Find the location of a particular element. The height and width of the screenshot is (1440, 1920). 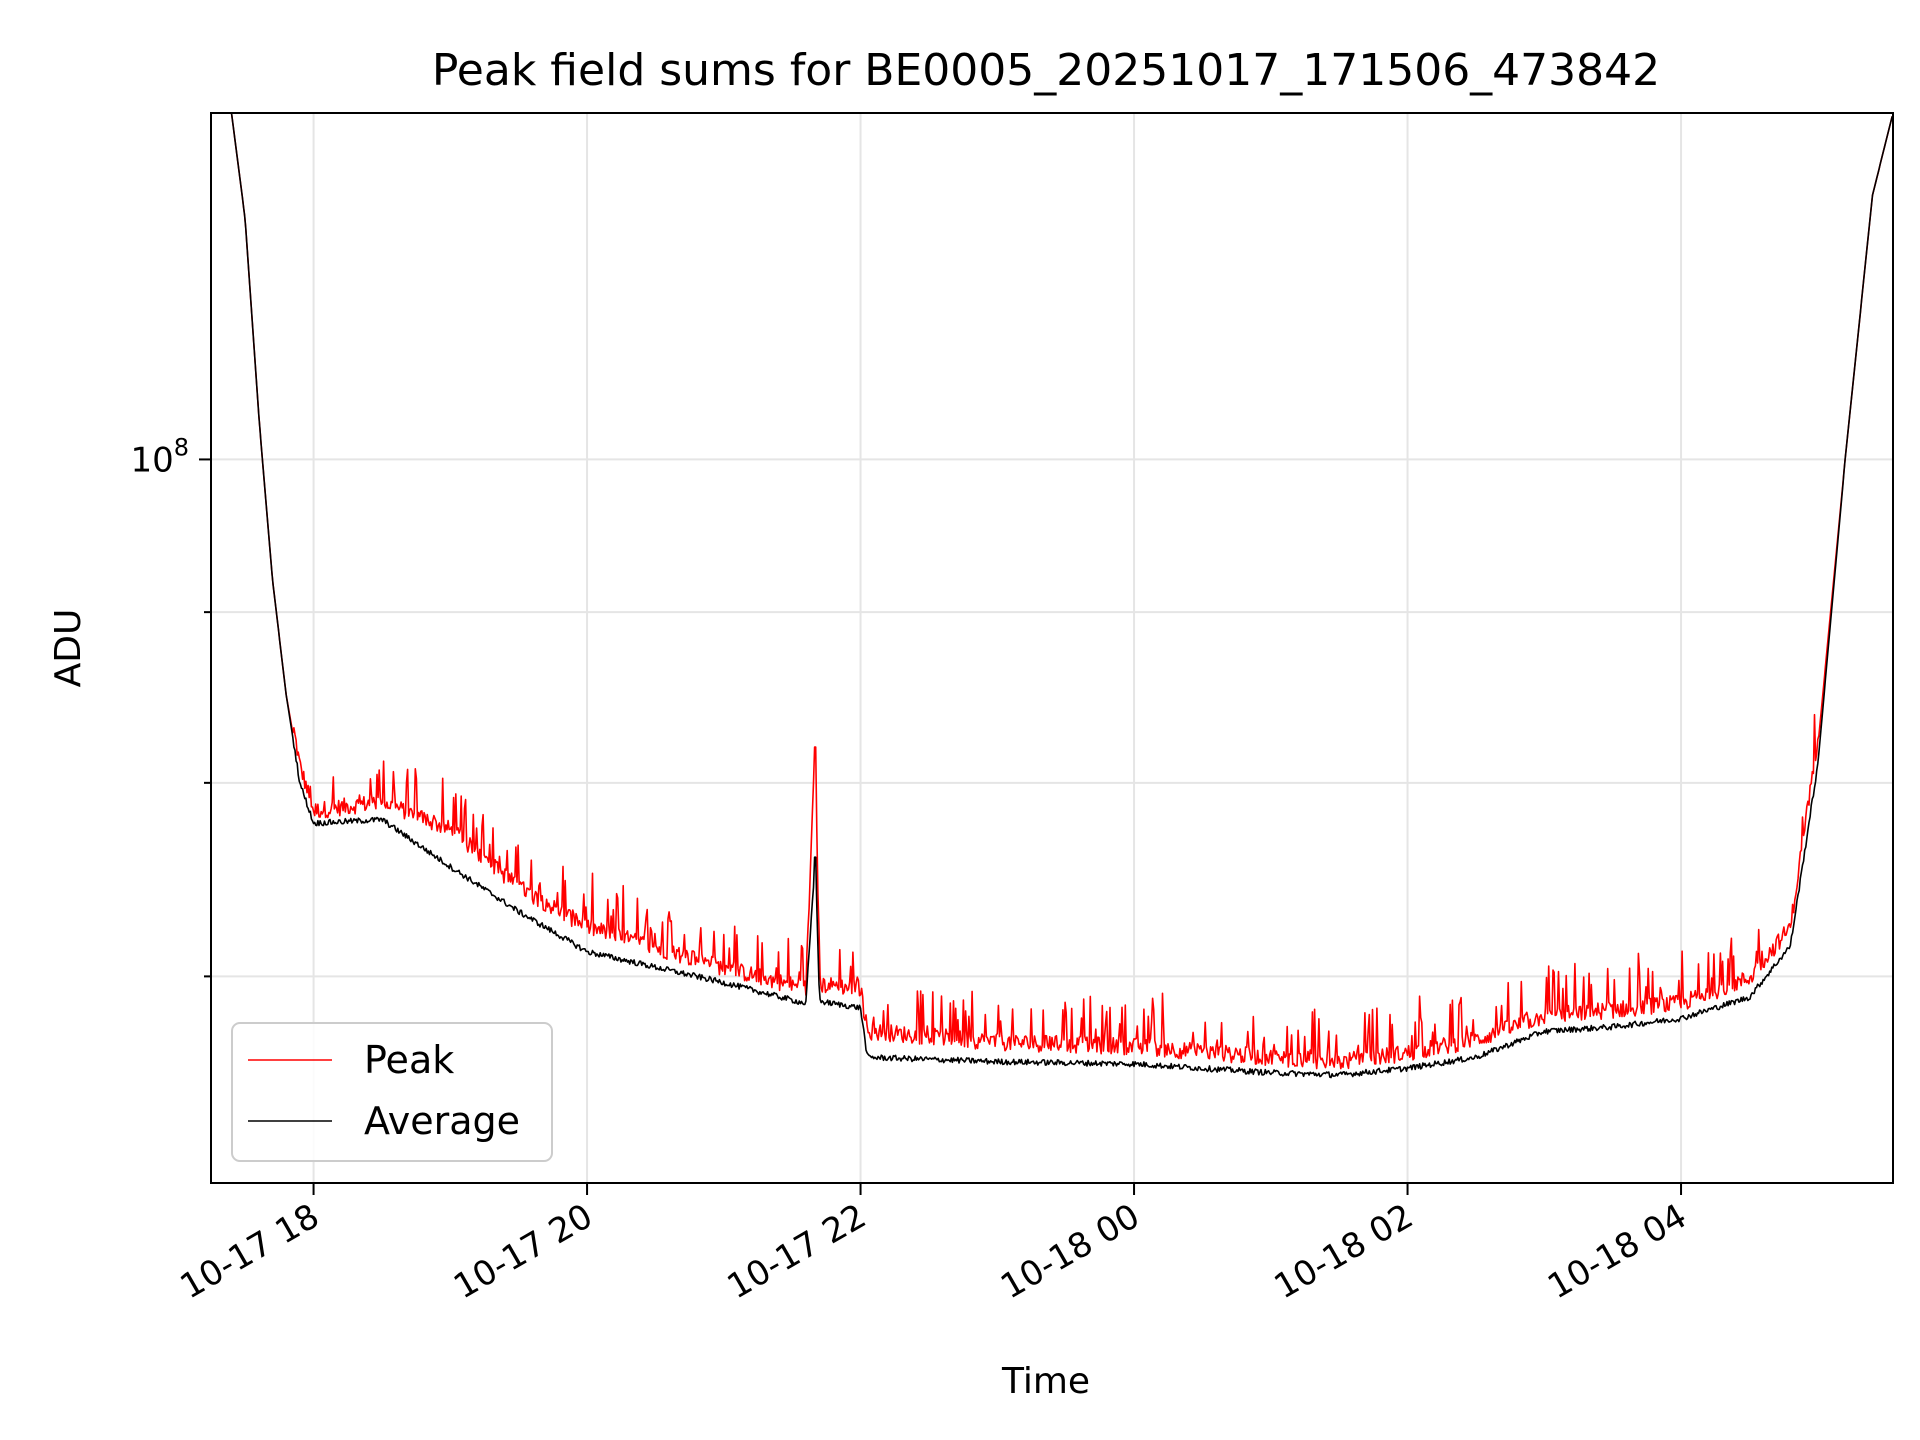

y-axis-label: ADU is located at coordinates (68, 648).